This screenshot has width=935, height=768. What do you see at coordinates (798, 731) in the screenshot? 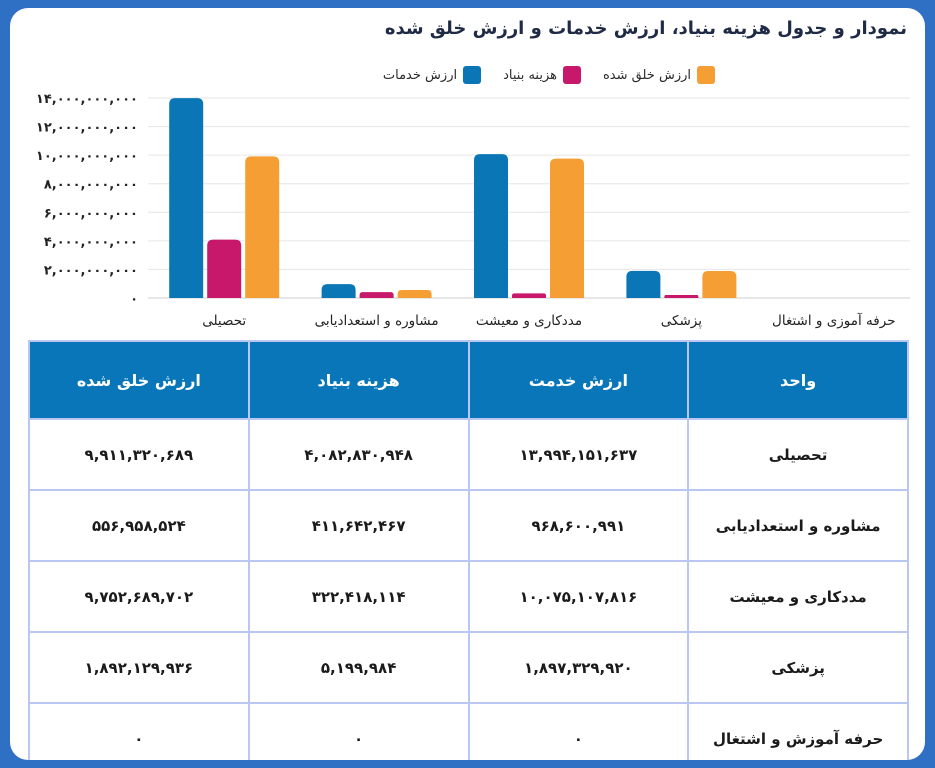
I see `cell-unit: حرفه آموزش و اشتغال` at bounding box center [798, 731].